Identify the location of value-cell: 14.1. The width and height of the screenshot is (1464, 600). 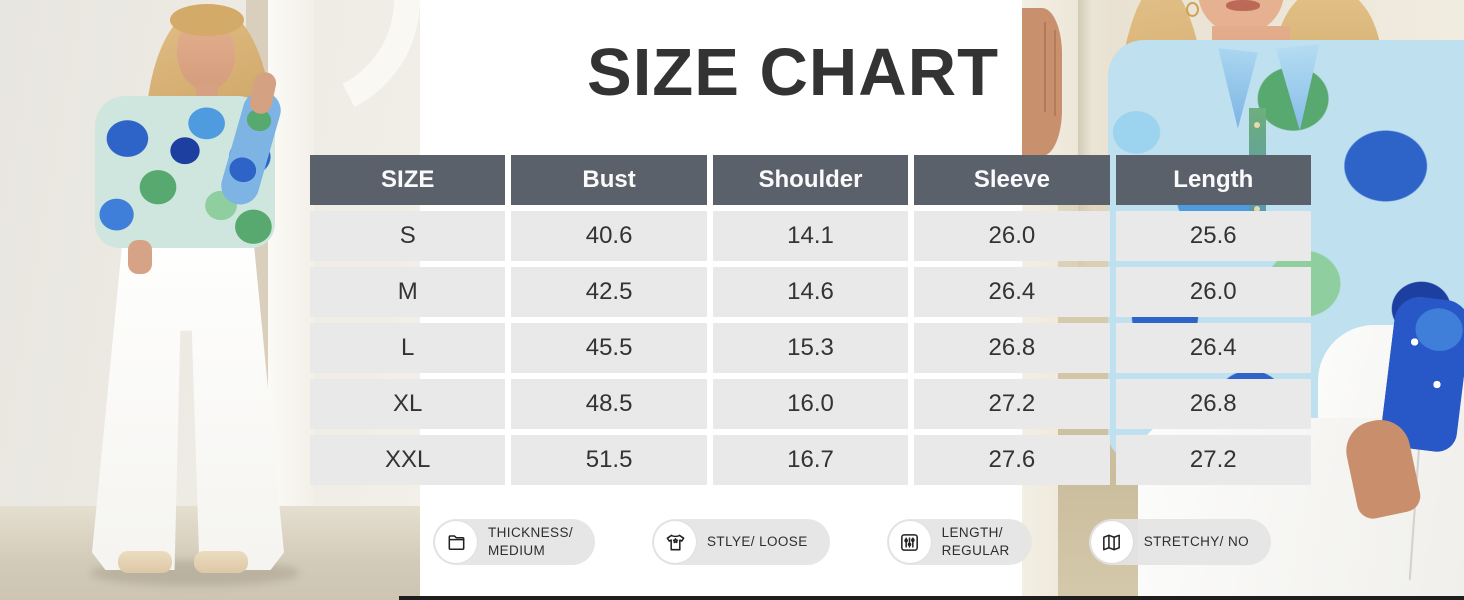
(810, 236).